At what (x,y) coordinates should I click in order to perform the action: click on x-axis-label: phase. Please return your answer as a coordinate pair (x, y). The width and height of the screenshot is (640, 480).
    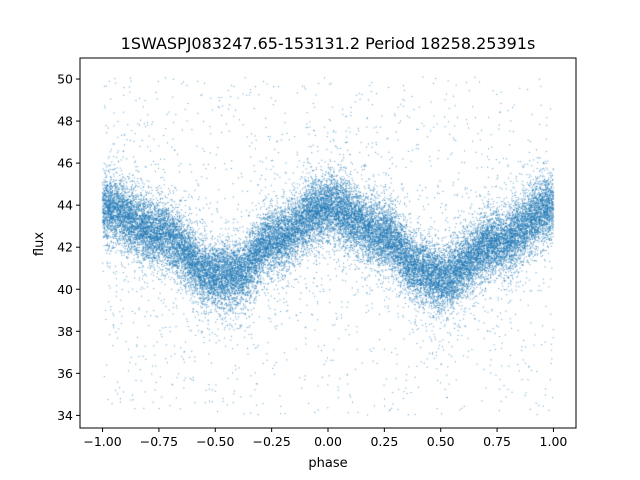
    Looking at the image, I should click on (327, 463).